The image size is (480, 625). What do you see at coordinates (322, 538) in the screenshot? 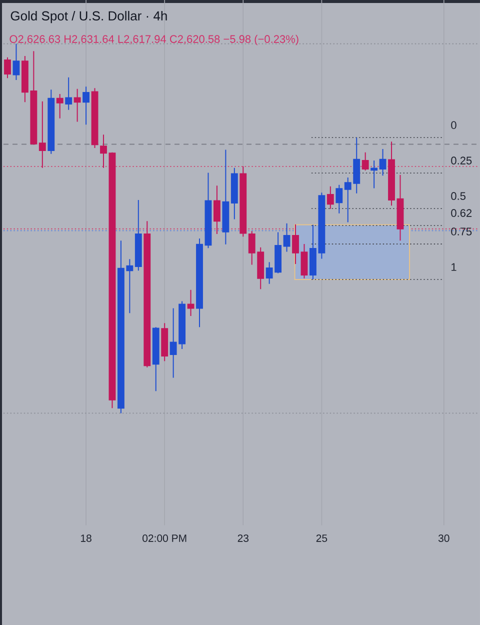
I see `x-tick-label: 25` at bounding box center [322, 538].